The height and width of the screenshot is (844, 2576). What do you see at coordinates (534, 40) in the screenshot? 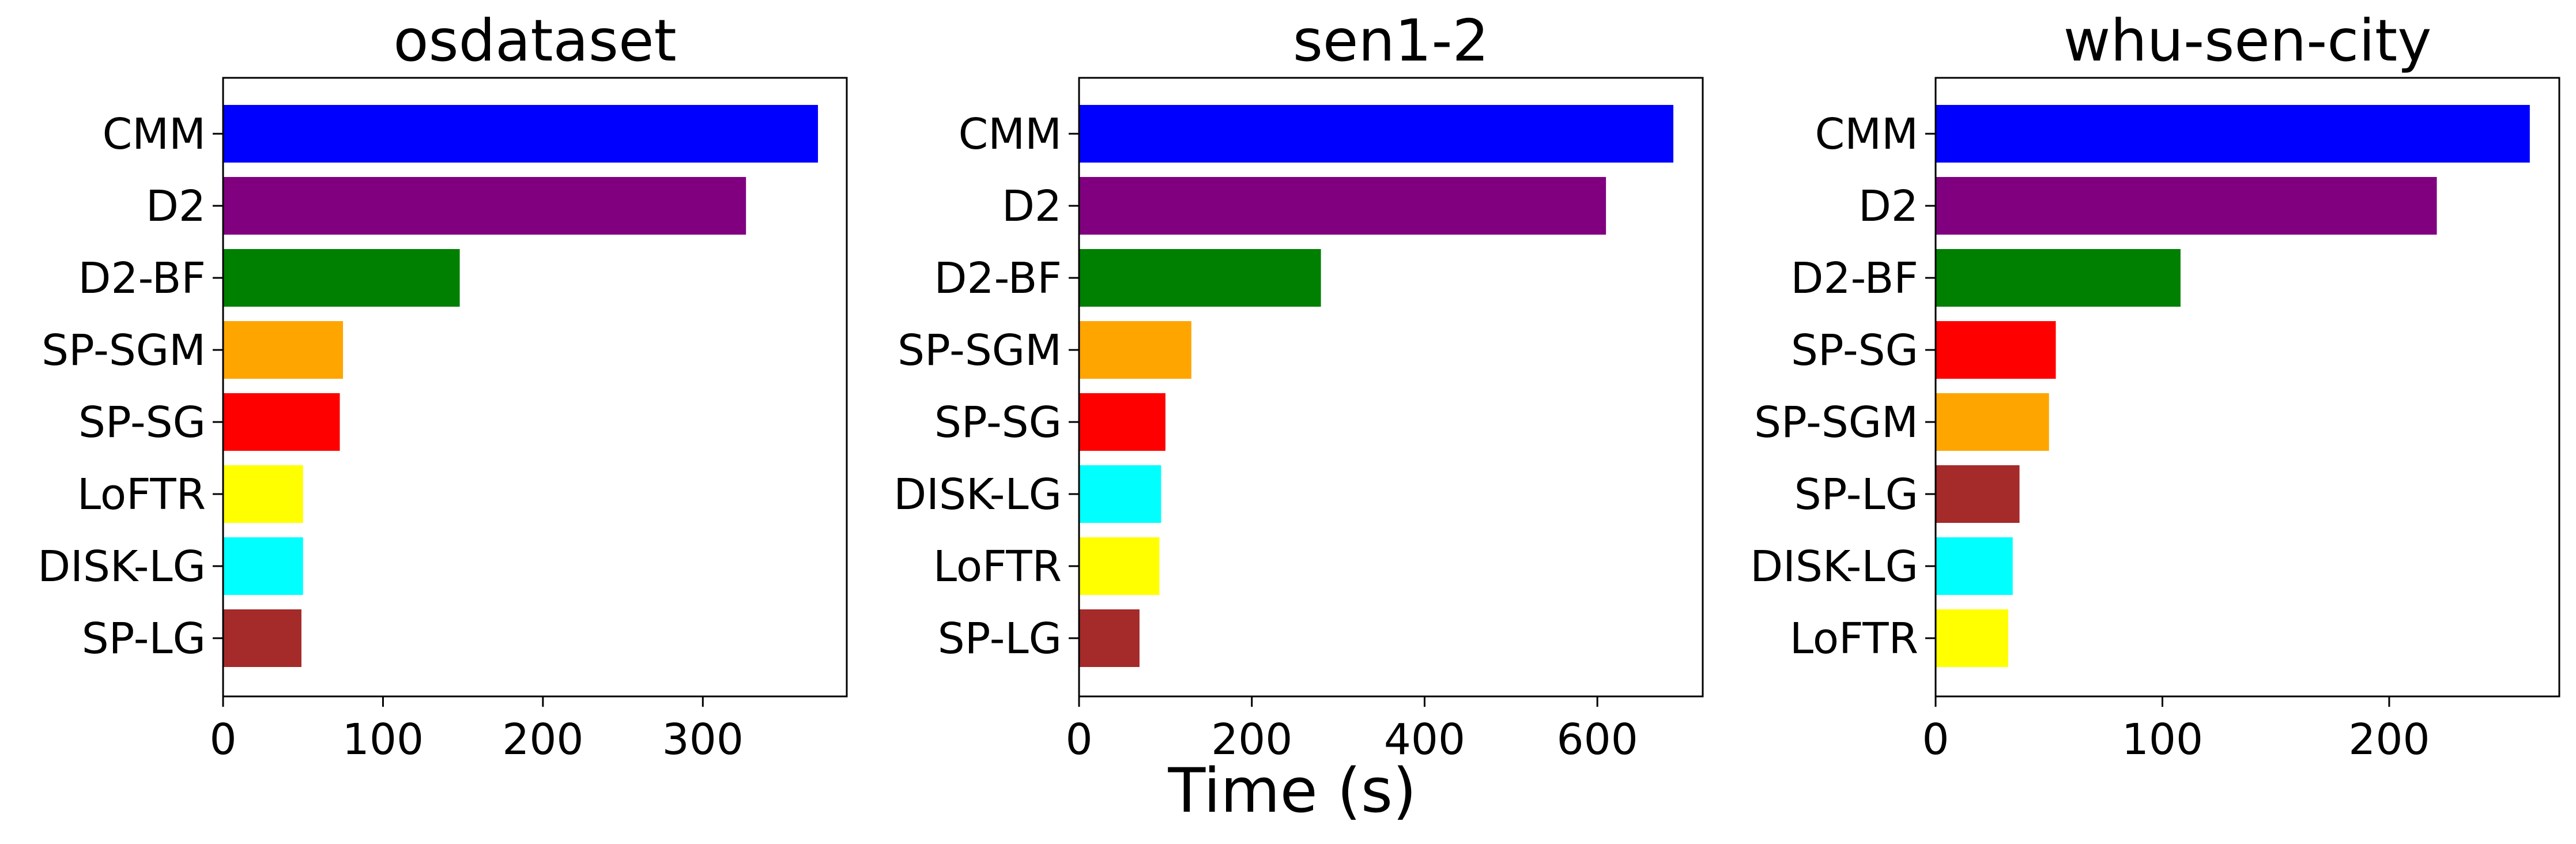
I see `chart-title: osdataset` at bounding box center [534, 40].